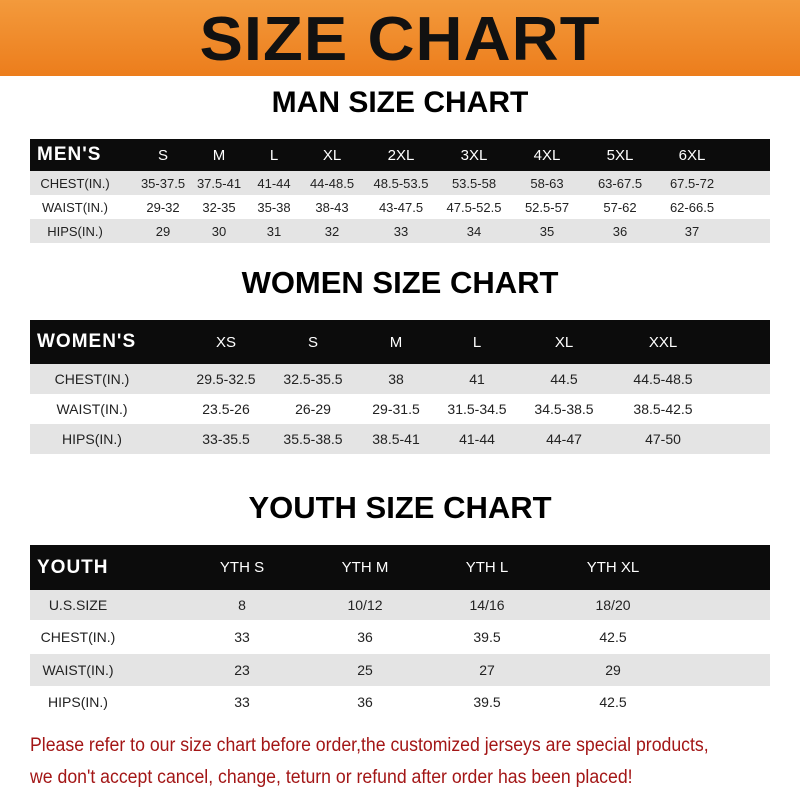 The height and width of the screenshot is (800, 800). Describe the element at coordinates (332, 231) in the screenshot. I see `table-cell: 32` at that location.